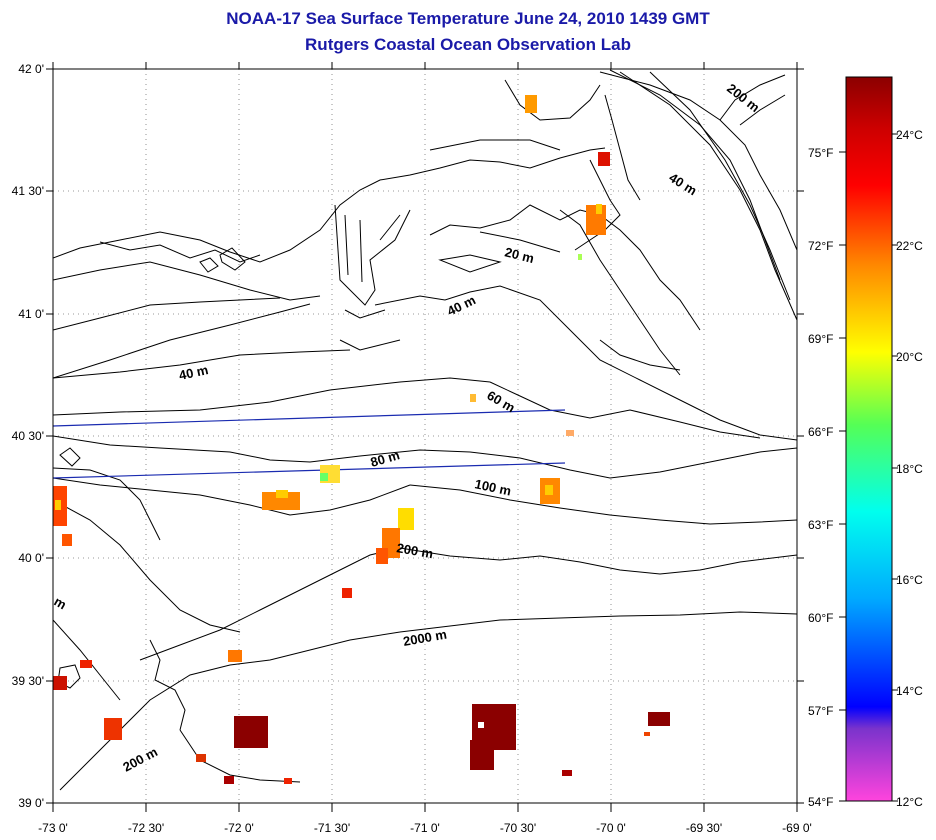 This screenshot has width=936, height=840. What do you see at coordinates (309, 444) in the screenshot?
I see `transect-lines` at bounding box center [309, 444].